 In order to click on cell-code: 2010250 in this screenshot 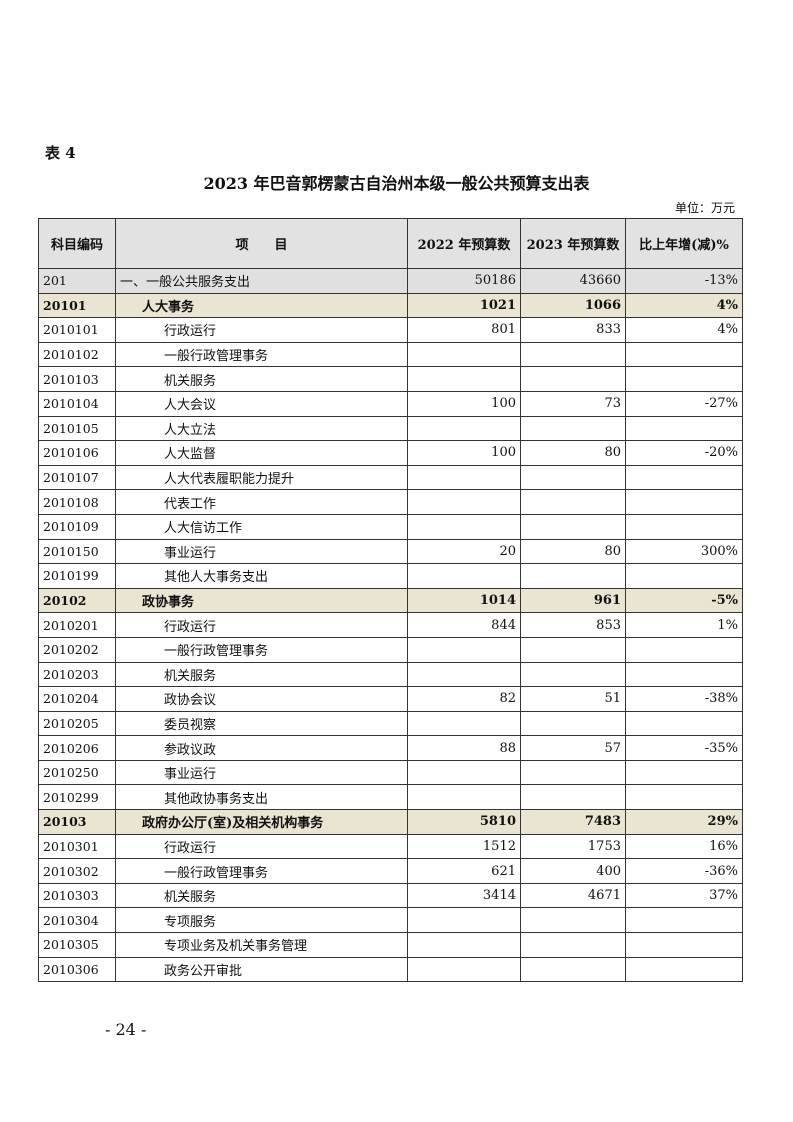, I will do `click(77, 772)`.